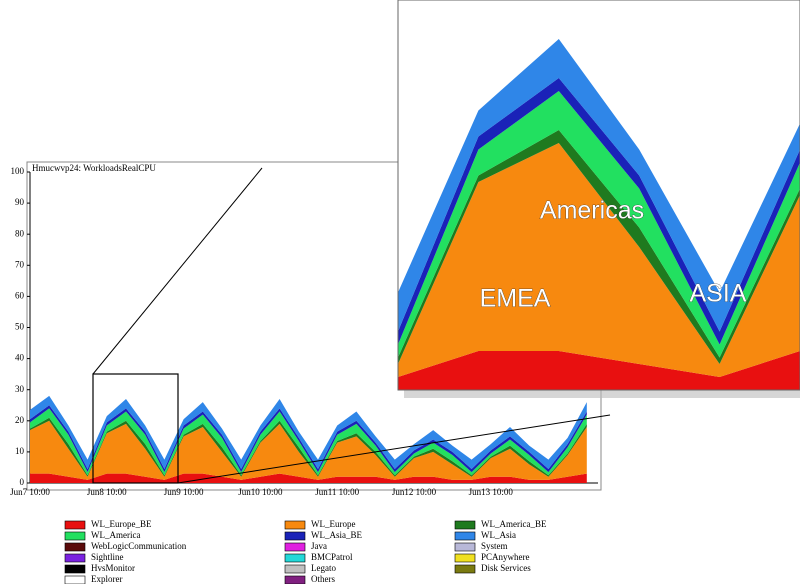 Image resolution: width=800 pixels, height=584 pixels. Describe the element at coordinates (336, 535) in the screenshot. I see `legend-label: WL_Asia_BE` at that location.